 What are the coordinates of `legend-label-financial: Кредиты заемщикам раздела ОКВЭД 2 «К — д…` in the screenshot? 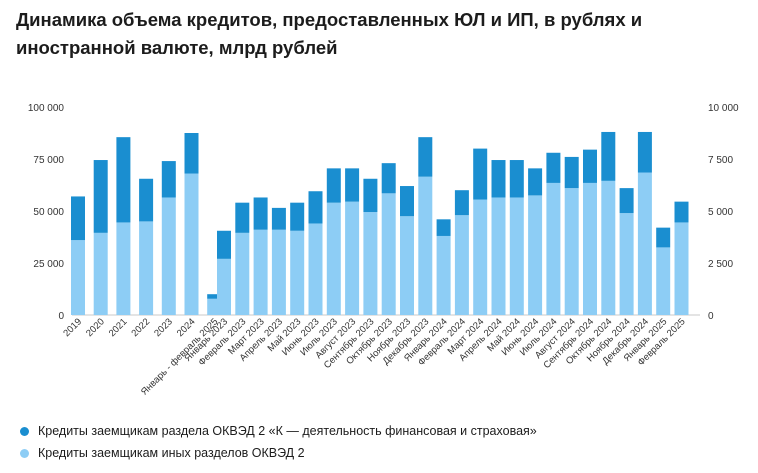 It's located at (287, 431).